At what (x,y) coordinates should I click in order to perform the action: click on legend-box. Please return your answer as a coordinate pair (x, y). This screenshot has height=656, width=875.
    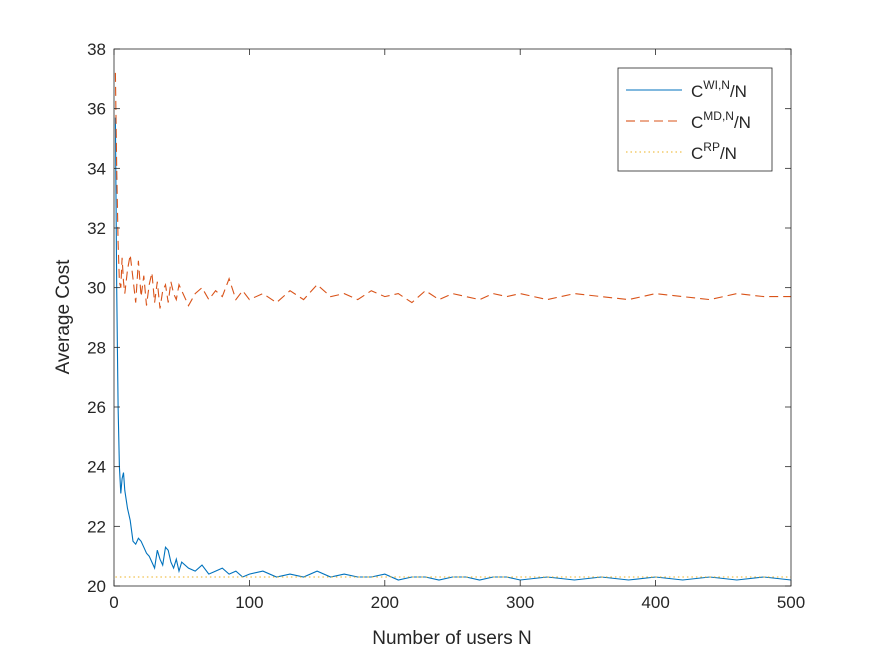
    Looking at the image, I should click on (695, 119).